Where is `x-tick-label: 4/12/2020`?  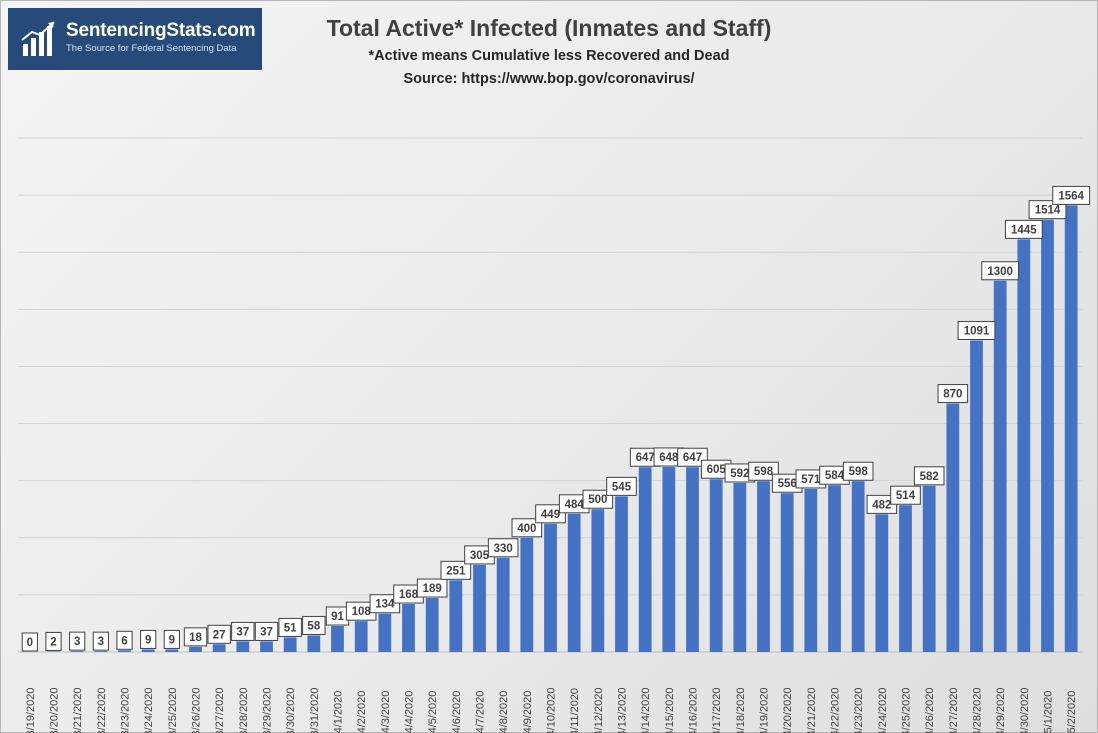 x-tick-label: 4/12/2020 is located at coordinates (599, 710).